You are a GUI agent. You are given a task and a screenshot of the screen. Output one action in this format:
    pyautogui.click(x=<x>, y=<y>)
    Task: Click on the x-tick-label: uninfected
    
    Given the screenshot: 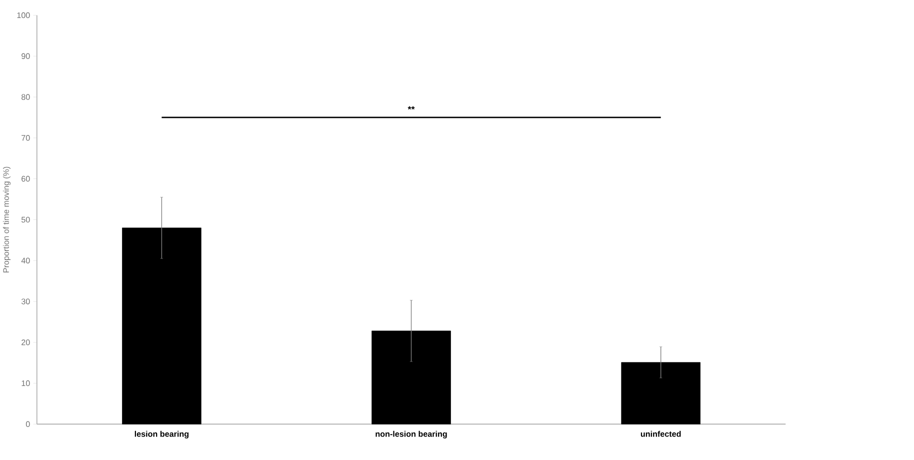 What is the action you would take?
    pyautogui.click(x=660, y=433)
    